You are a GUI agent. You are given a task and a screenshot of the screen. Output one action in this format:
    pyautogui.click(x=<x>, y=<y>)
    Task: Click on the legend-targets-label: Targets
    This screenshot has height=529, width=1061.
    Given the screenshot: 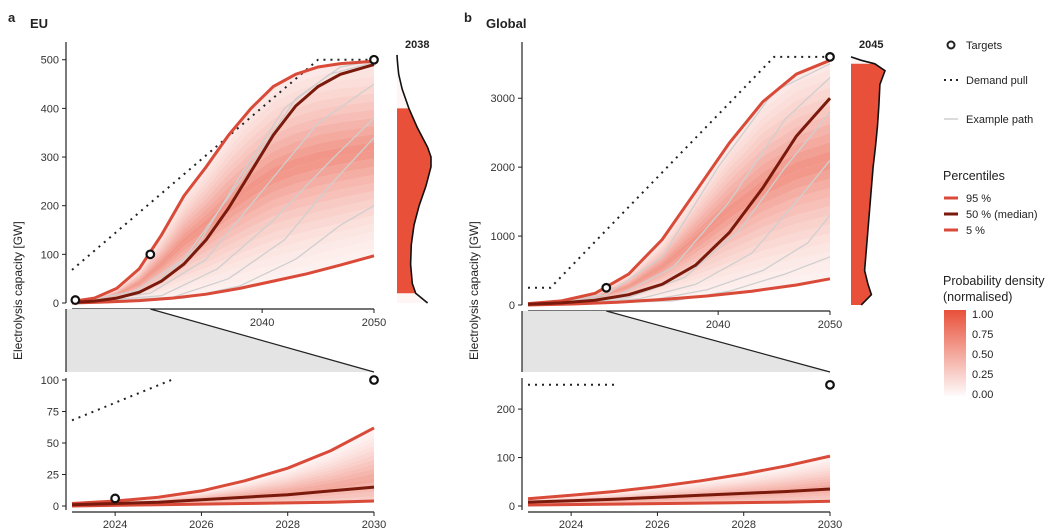 What is the action you would take?
    pyautogui.click(x=984, y=46)
    